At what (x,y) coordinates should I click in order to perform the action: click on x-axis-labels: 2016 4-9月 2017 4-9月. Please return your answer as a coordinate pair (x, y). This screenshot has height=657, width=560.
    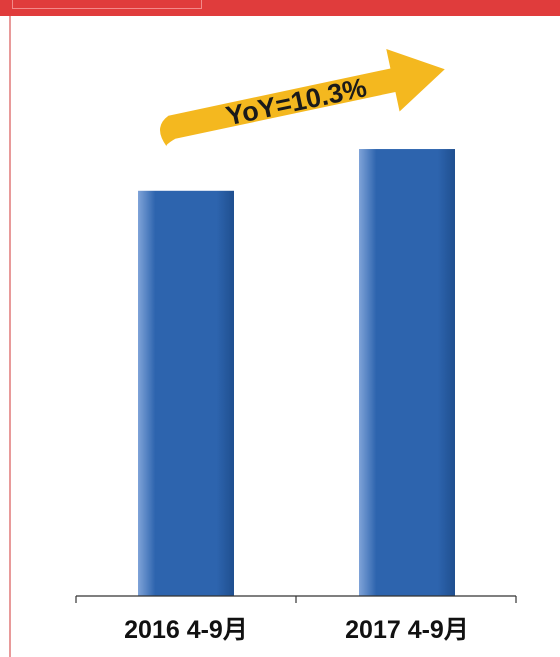
    Looking at the image, I should click on (296, 630).